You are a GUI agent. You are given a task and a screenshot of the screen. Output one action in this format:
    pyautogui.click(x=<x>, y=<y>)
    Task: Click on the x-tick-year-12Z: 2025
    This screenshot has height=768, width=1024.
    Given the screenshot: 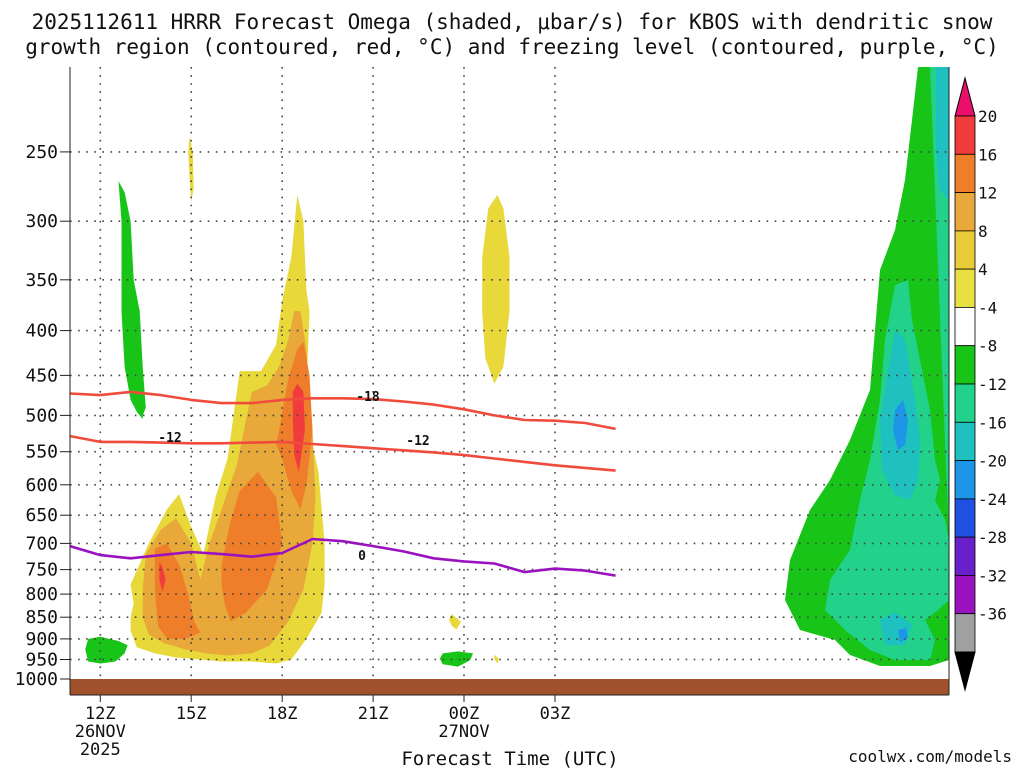 What is the action you would take?
    pyautogui.click(x=100, y=750)
    